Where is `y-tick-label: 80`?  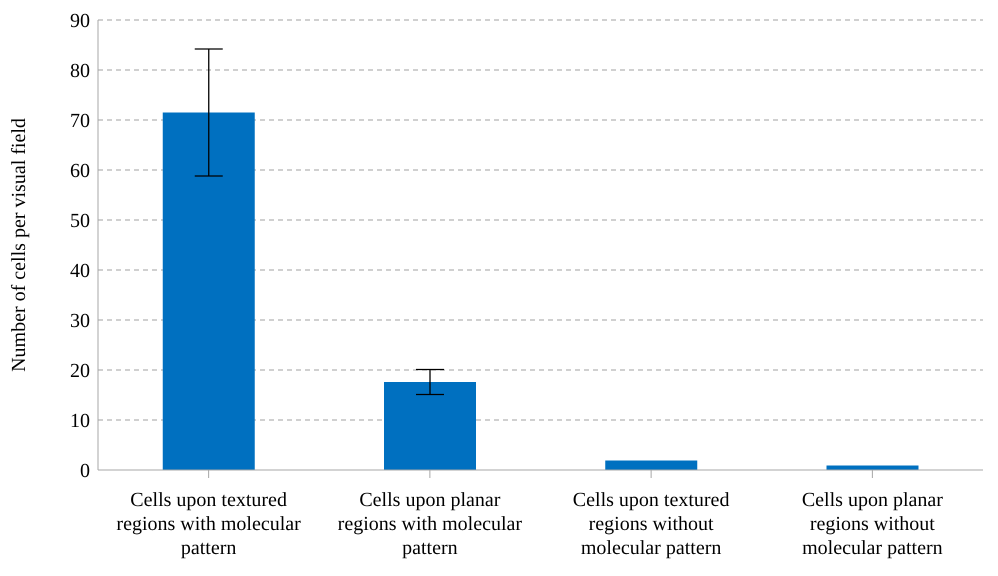
y-tick-label: 80 is located at coordinates (80, 71).